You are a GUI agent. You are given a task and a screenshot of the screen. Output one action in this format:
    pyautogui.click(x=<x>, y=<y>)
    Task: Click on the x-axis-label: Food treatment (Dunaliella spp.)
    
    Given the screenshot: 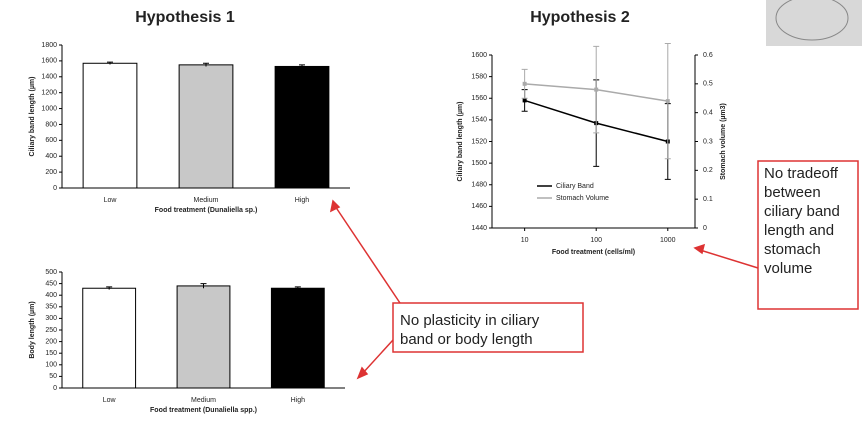 What is the action you would take?
    pyautogui.click(x=203, y=410)
    